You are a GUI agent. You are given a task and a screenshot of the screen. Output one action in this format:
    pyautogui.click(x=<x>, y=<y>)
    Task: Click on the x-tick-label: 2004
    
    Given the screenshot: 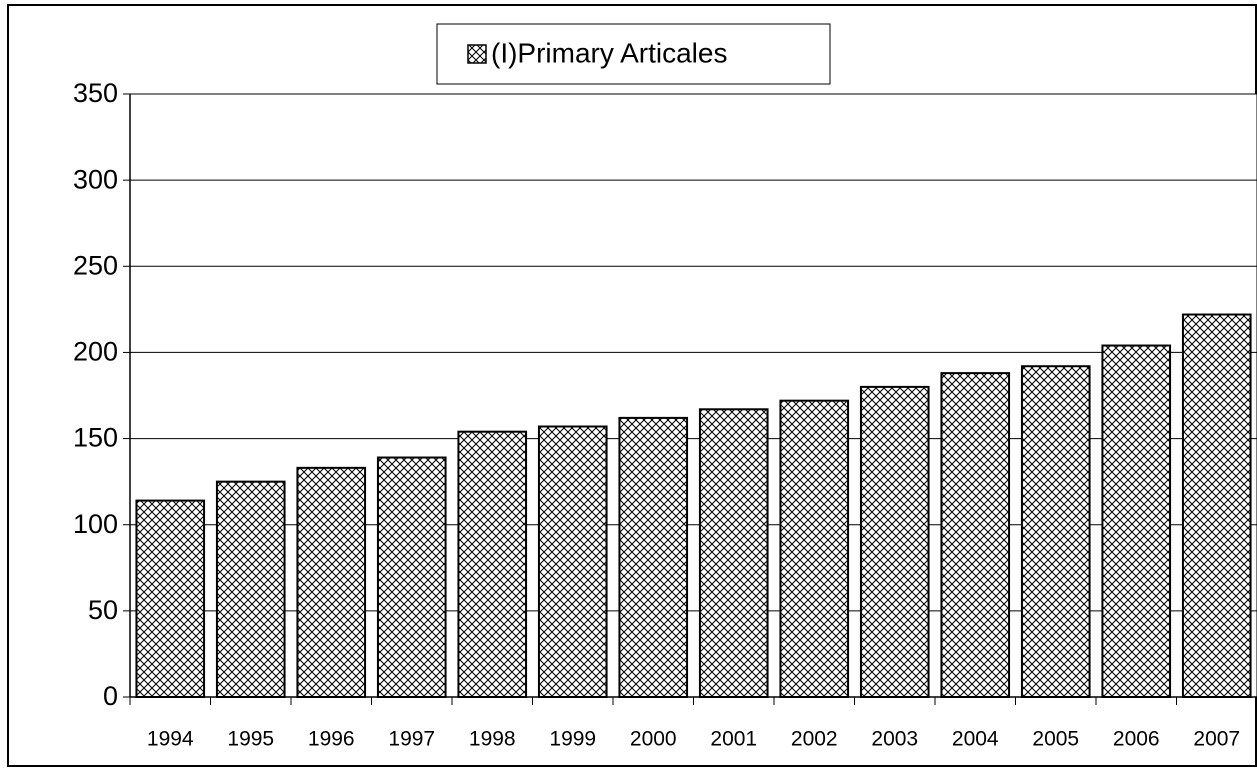 What is the action you would take?
    pyautogui.click(x=975, y=739)
    